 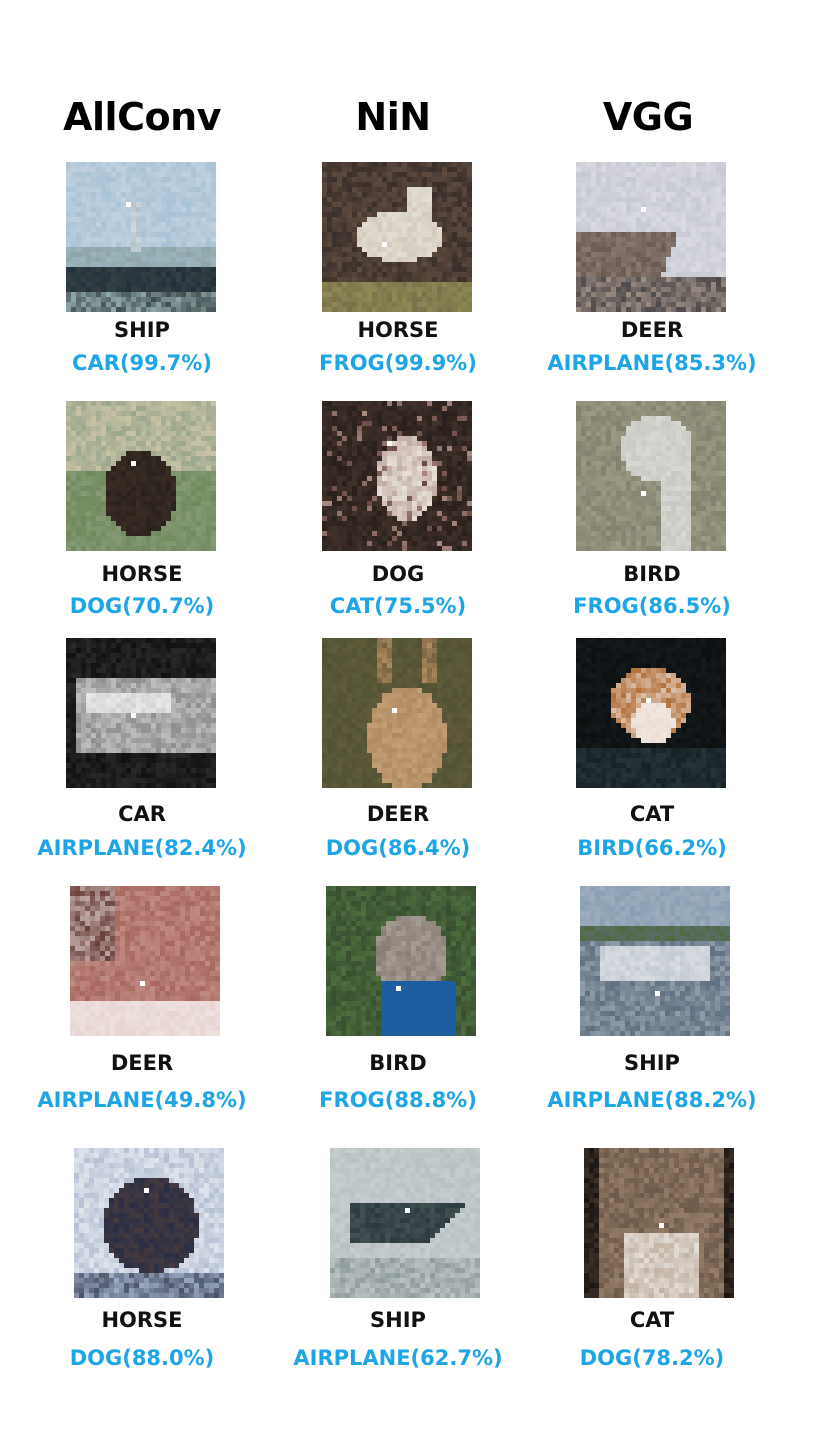 What do you see at coordinates (142, 606) in the screenshot?
I see `predicted-label: DOG(70.7%)` at bounding box center [142, 606].